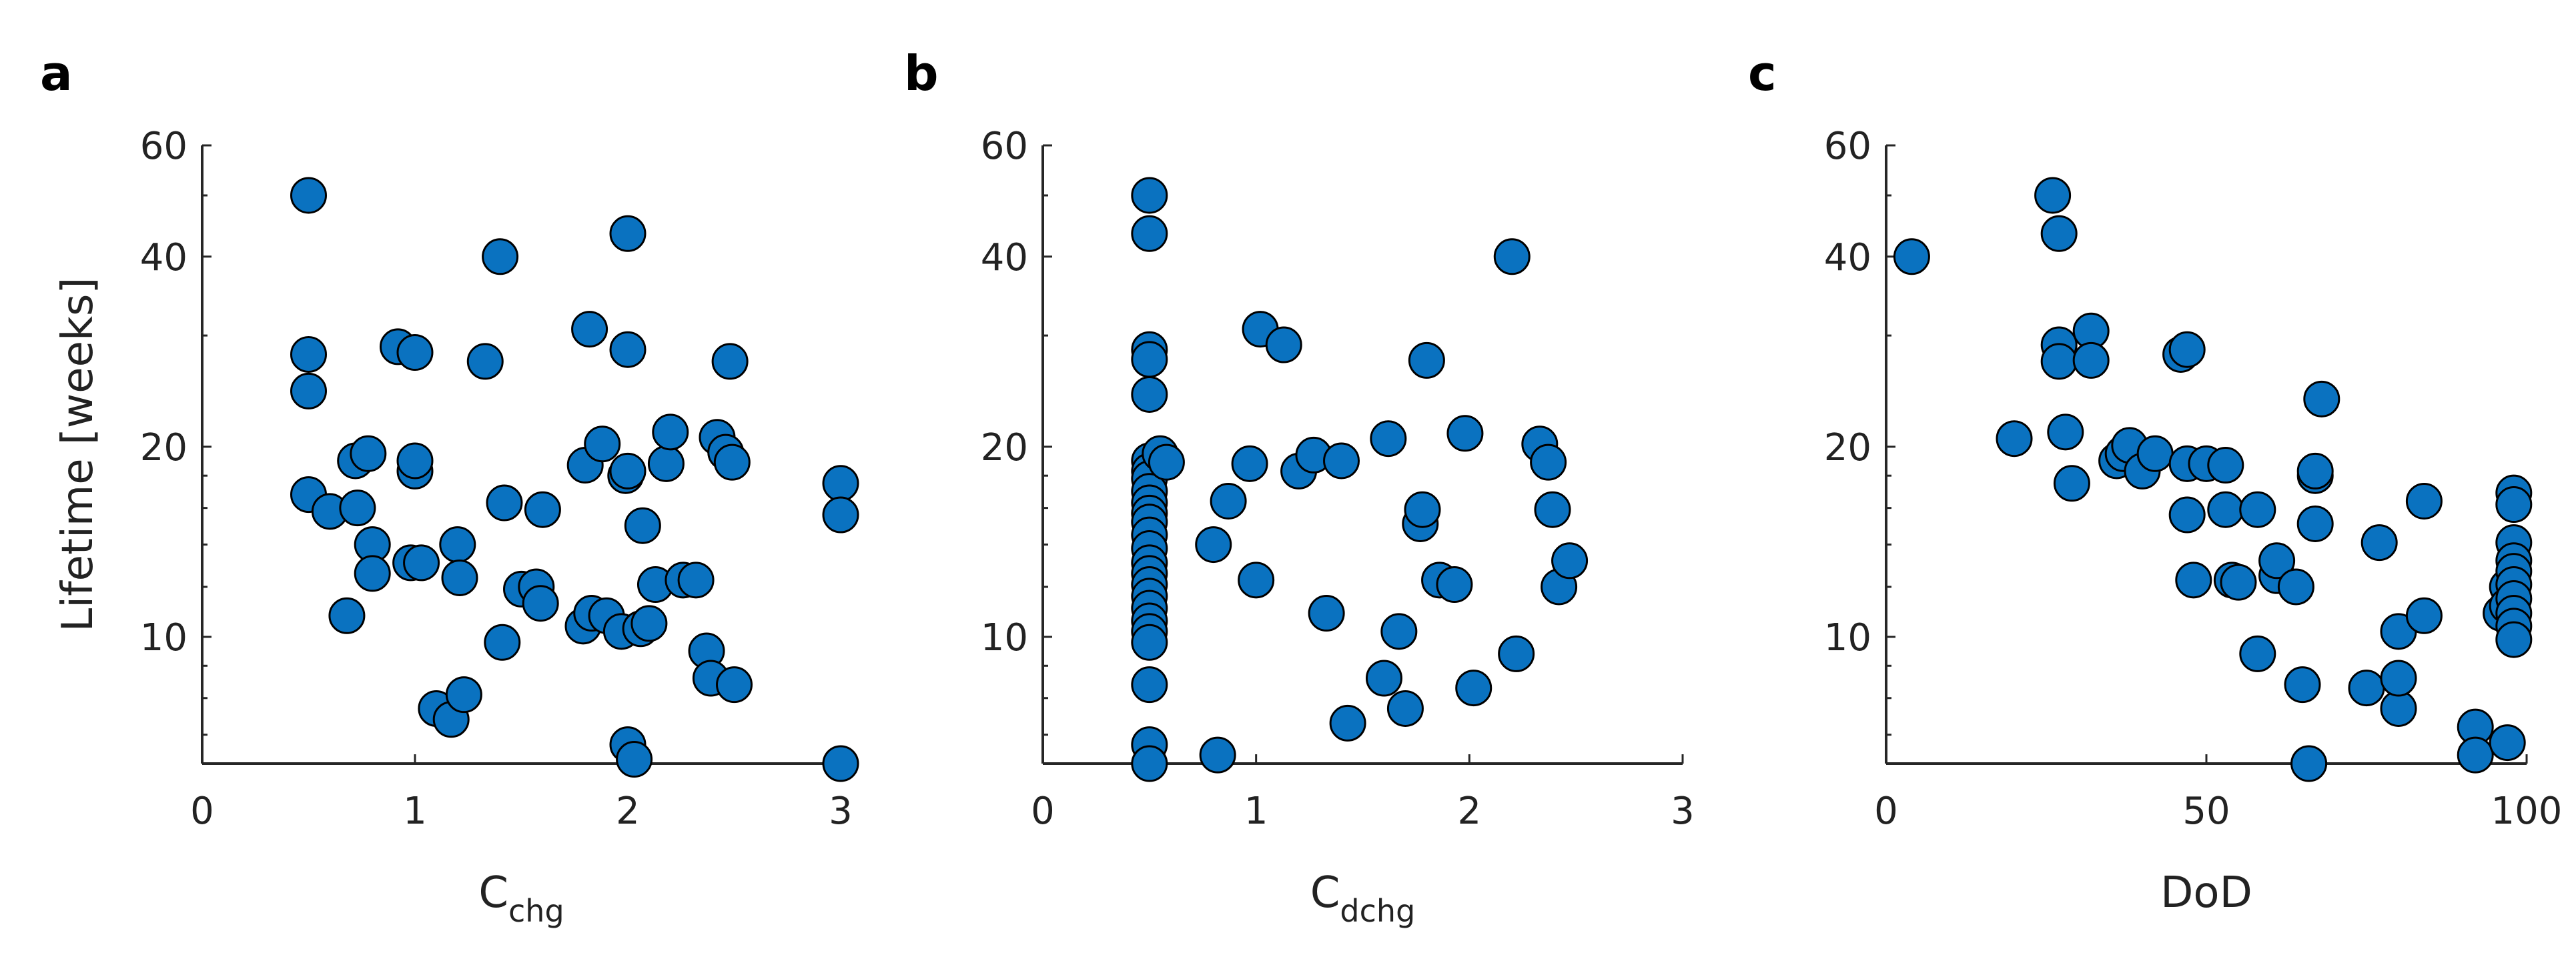  I want to click on x-tick-label: 50, so click(2206, 811).